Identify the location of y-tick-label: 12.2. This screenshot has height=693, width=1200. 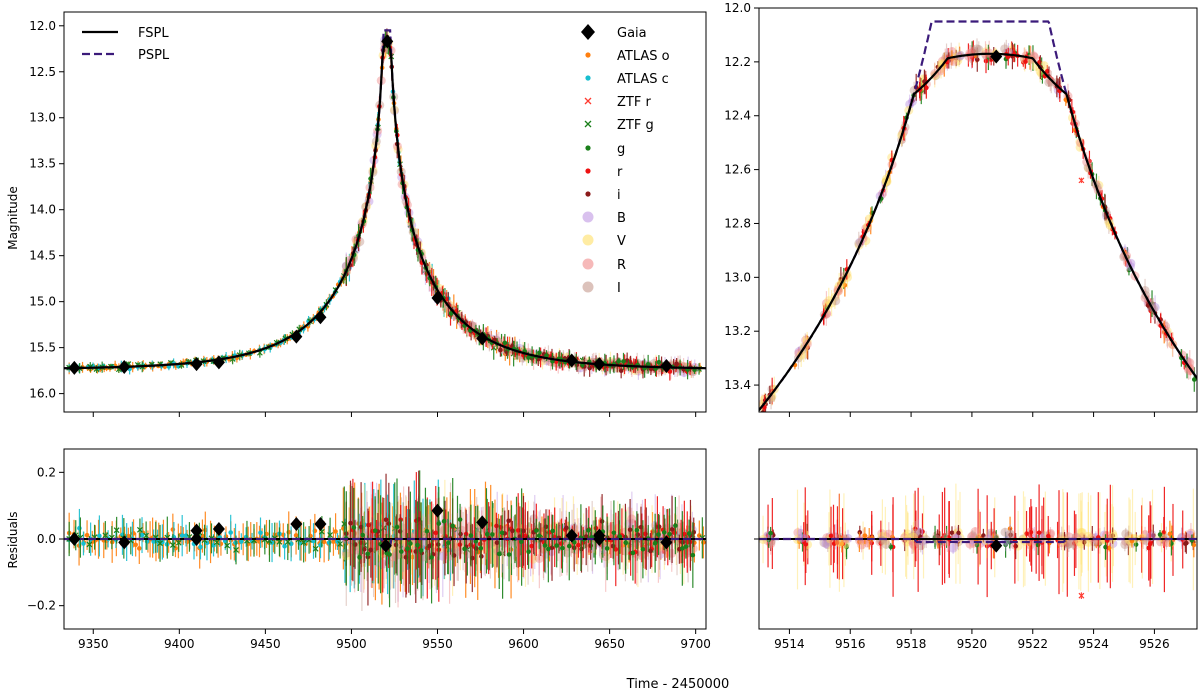
(737, 62).